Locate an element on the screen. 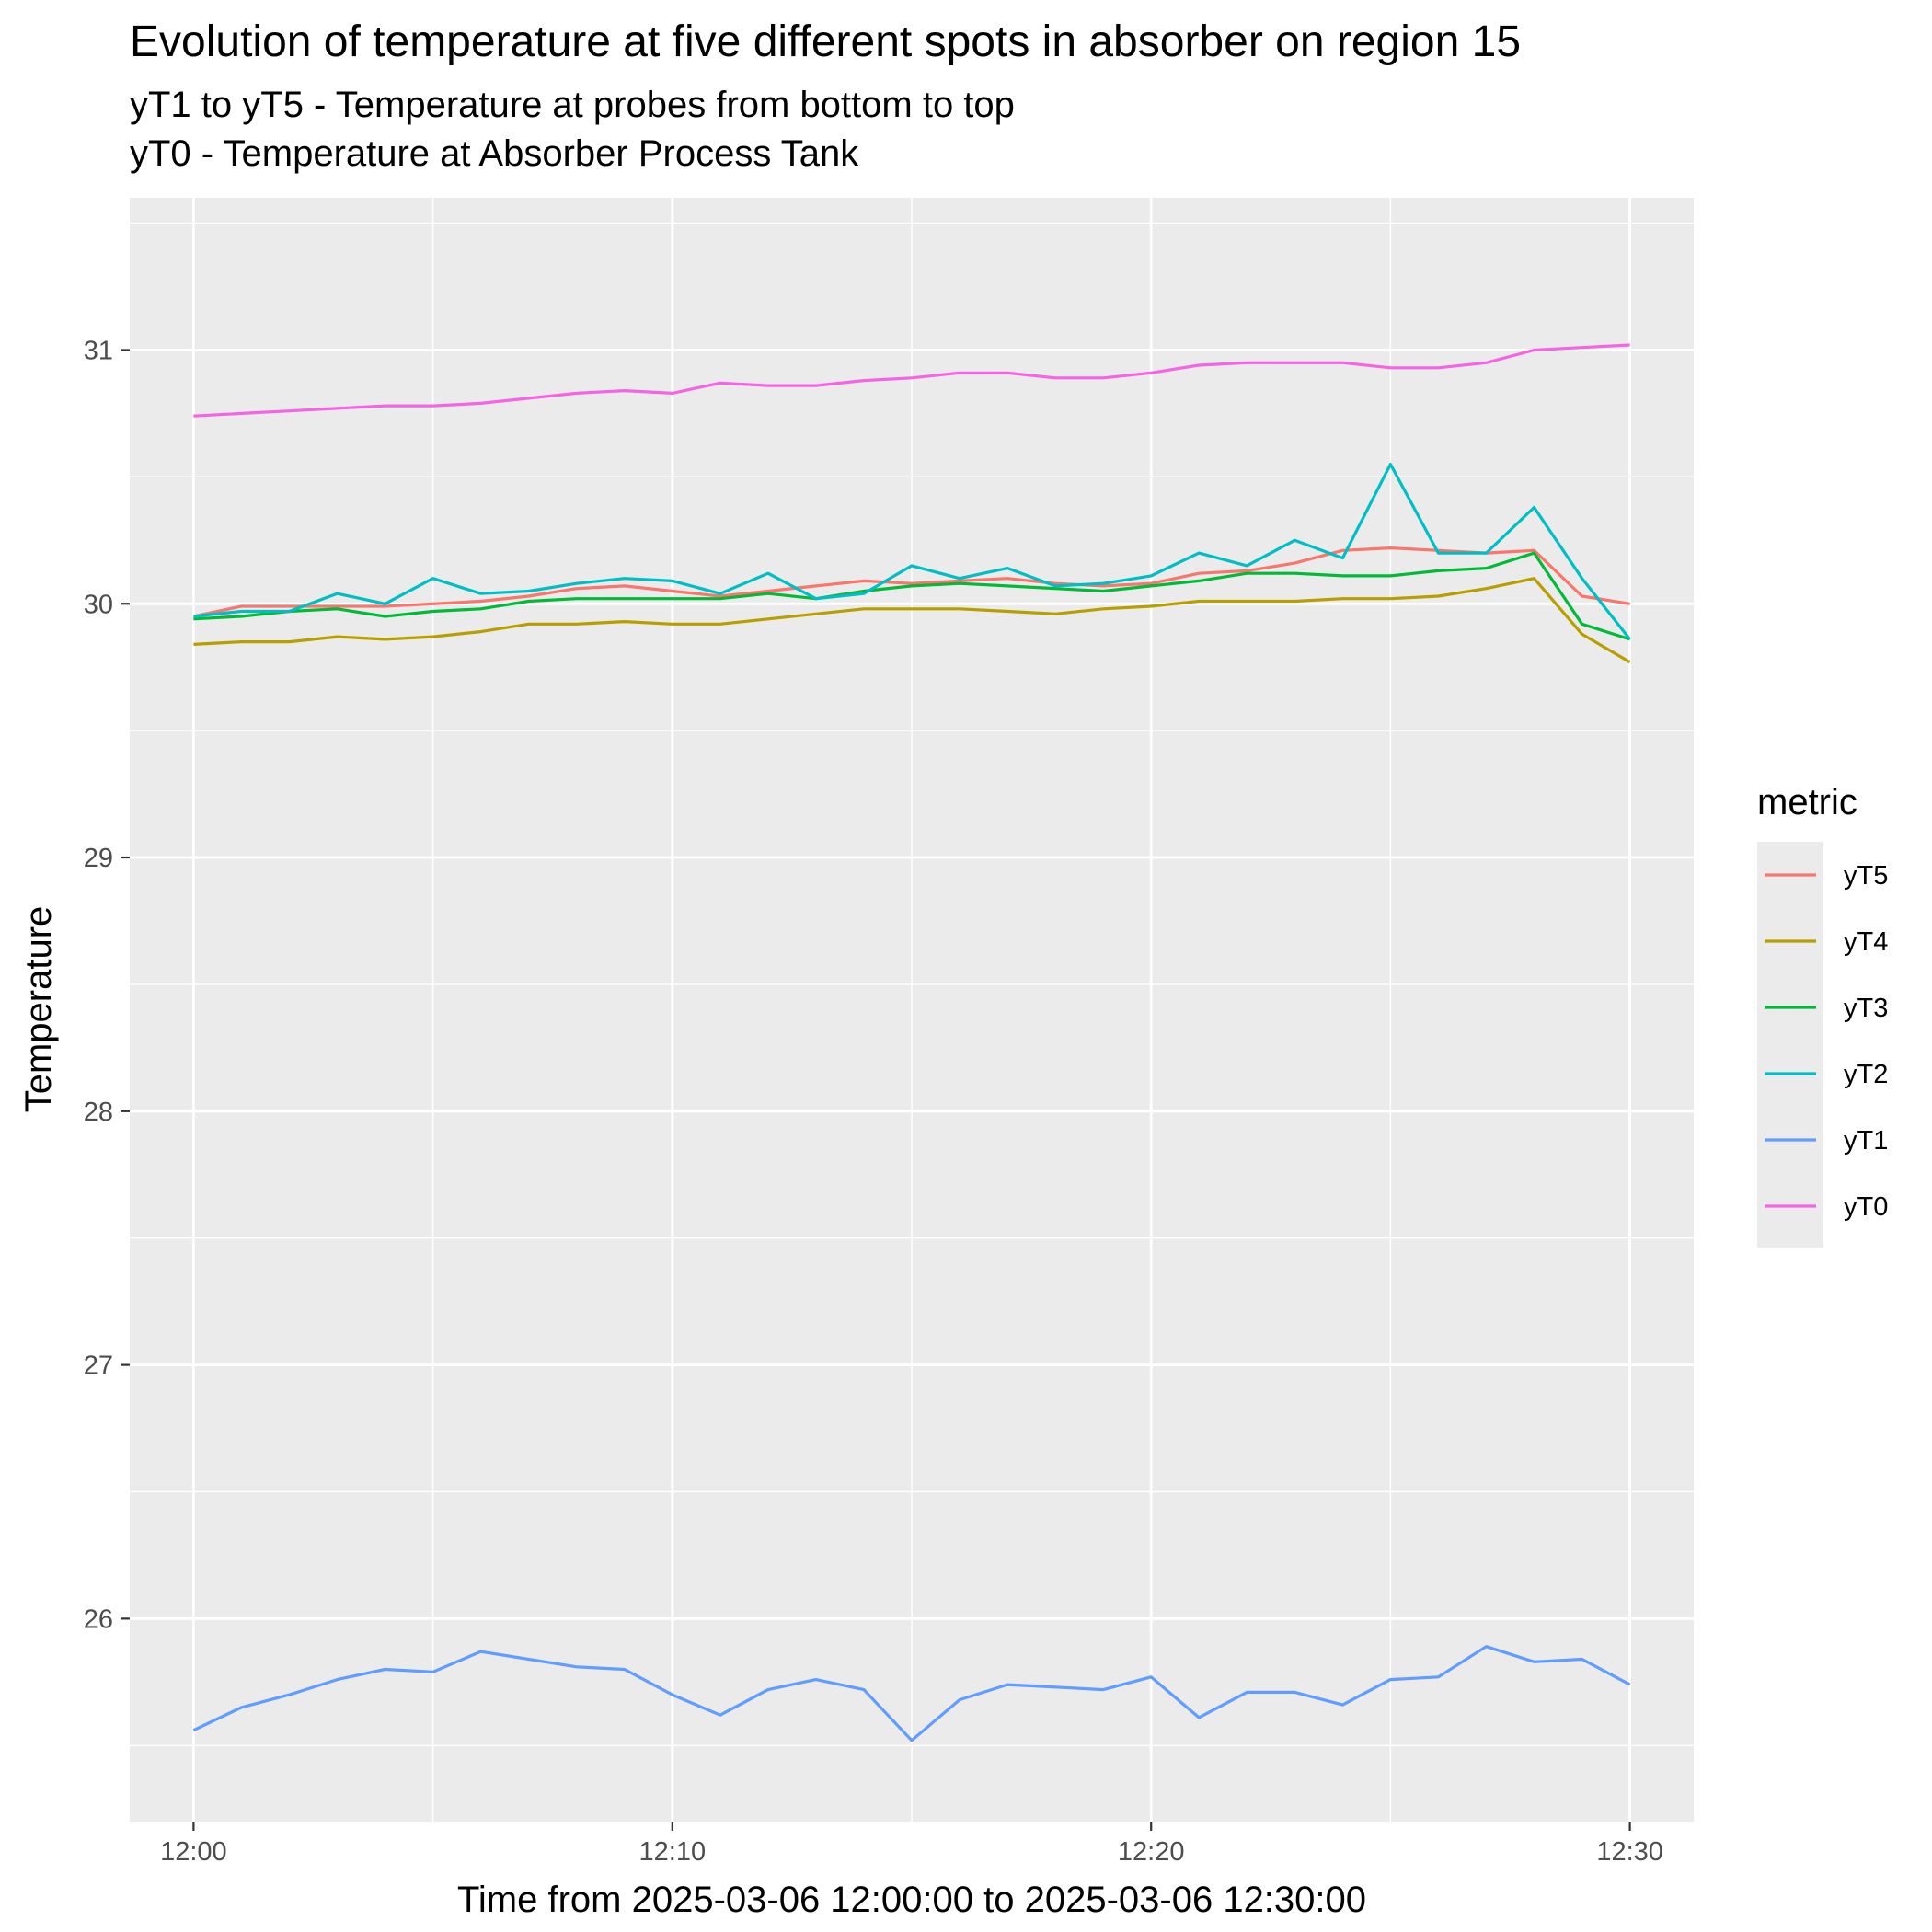 The image size is (1932, 1932). x-tick-label: 12:00 is located at coordinates (193, 1852).